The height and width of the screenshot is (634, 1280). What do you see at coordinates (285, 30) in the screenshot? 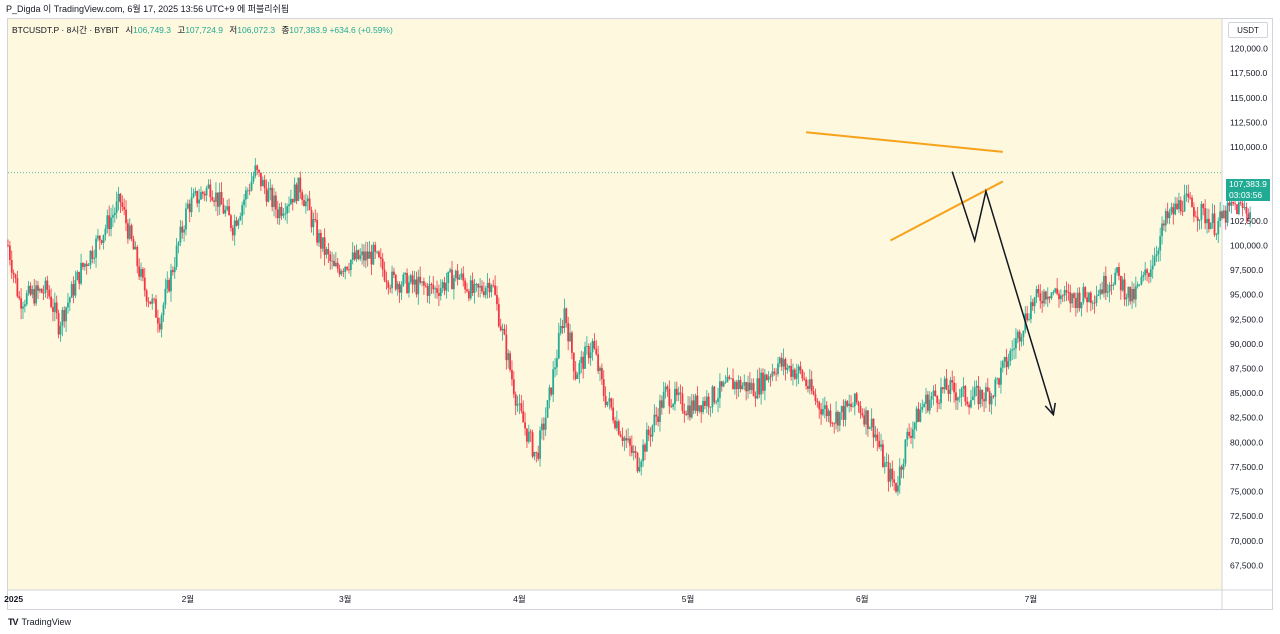
I see `close-label: 종` at bounding box center [285, 30].